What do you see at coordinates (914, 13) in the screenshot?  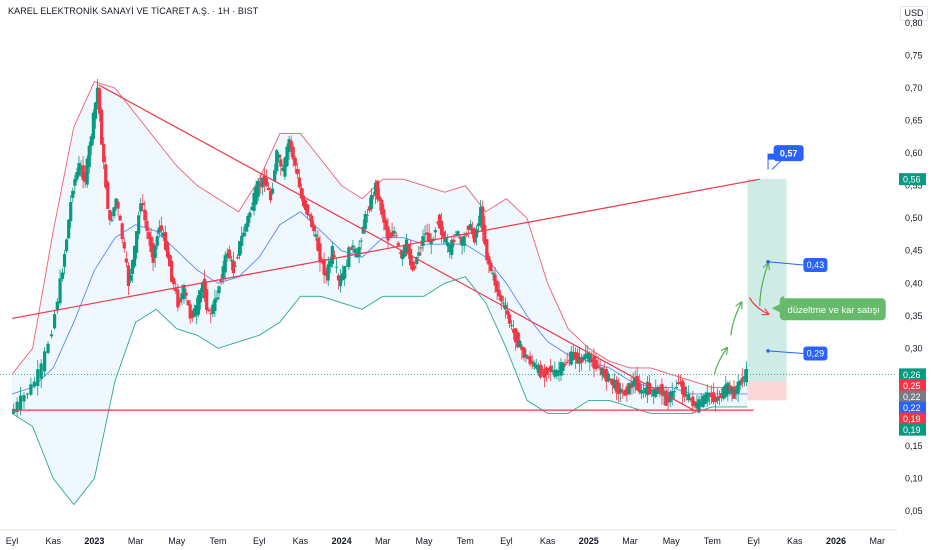 I see `currency-button: USD` at bounding box center [914, 13].